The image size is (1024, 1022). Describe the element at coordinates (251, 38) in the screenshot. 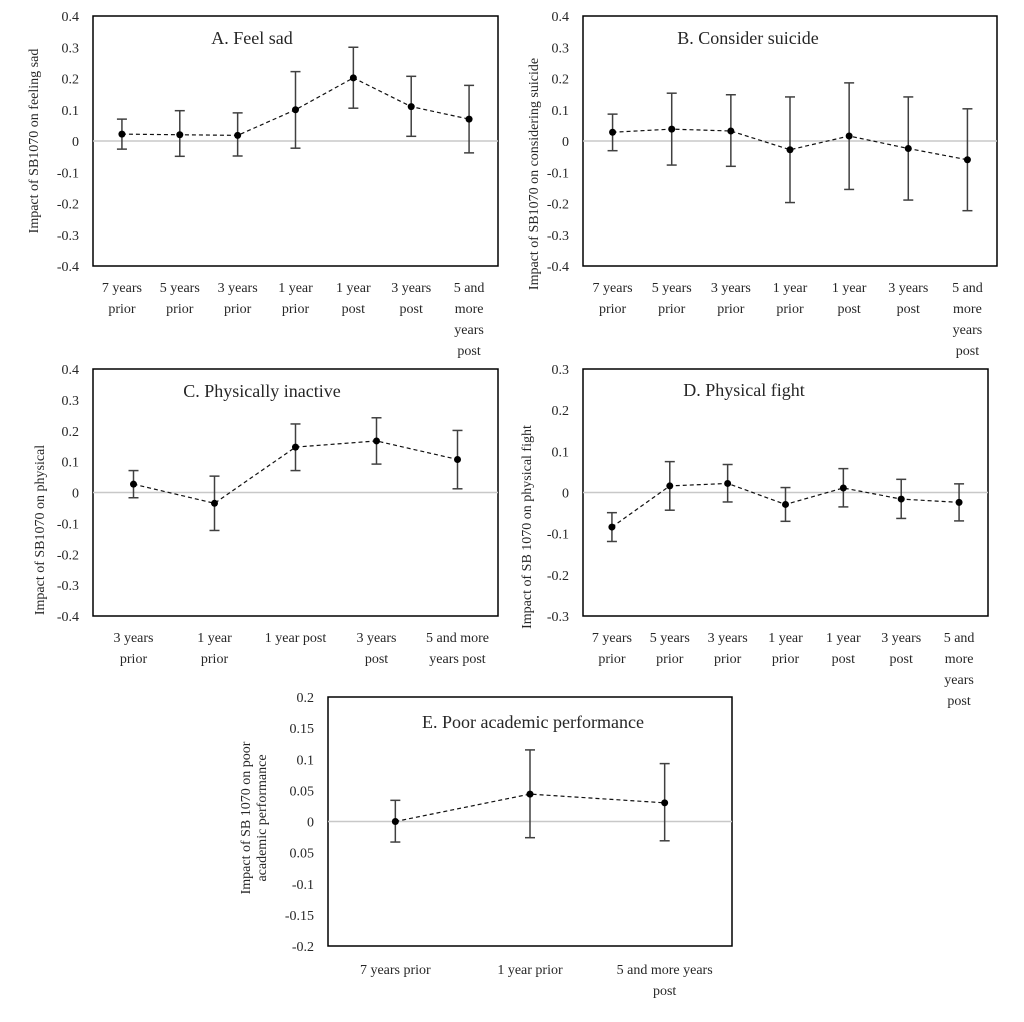

I see `chart-title: A. Feel sad` at that location.